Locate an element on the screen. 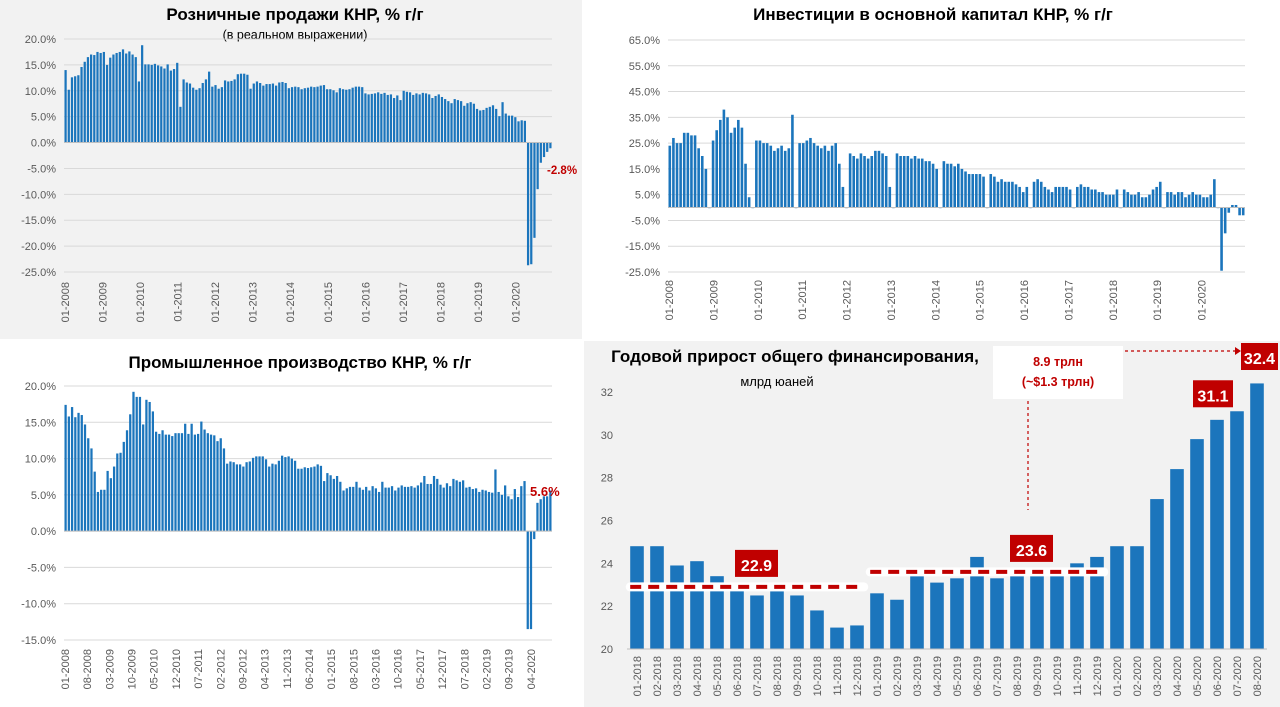 Image resolution: width=1280 pixels, height=707 pixels. growth-callout-box is located at coordinates (1058, 372).